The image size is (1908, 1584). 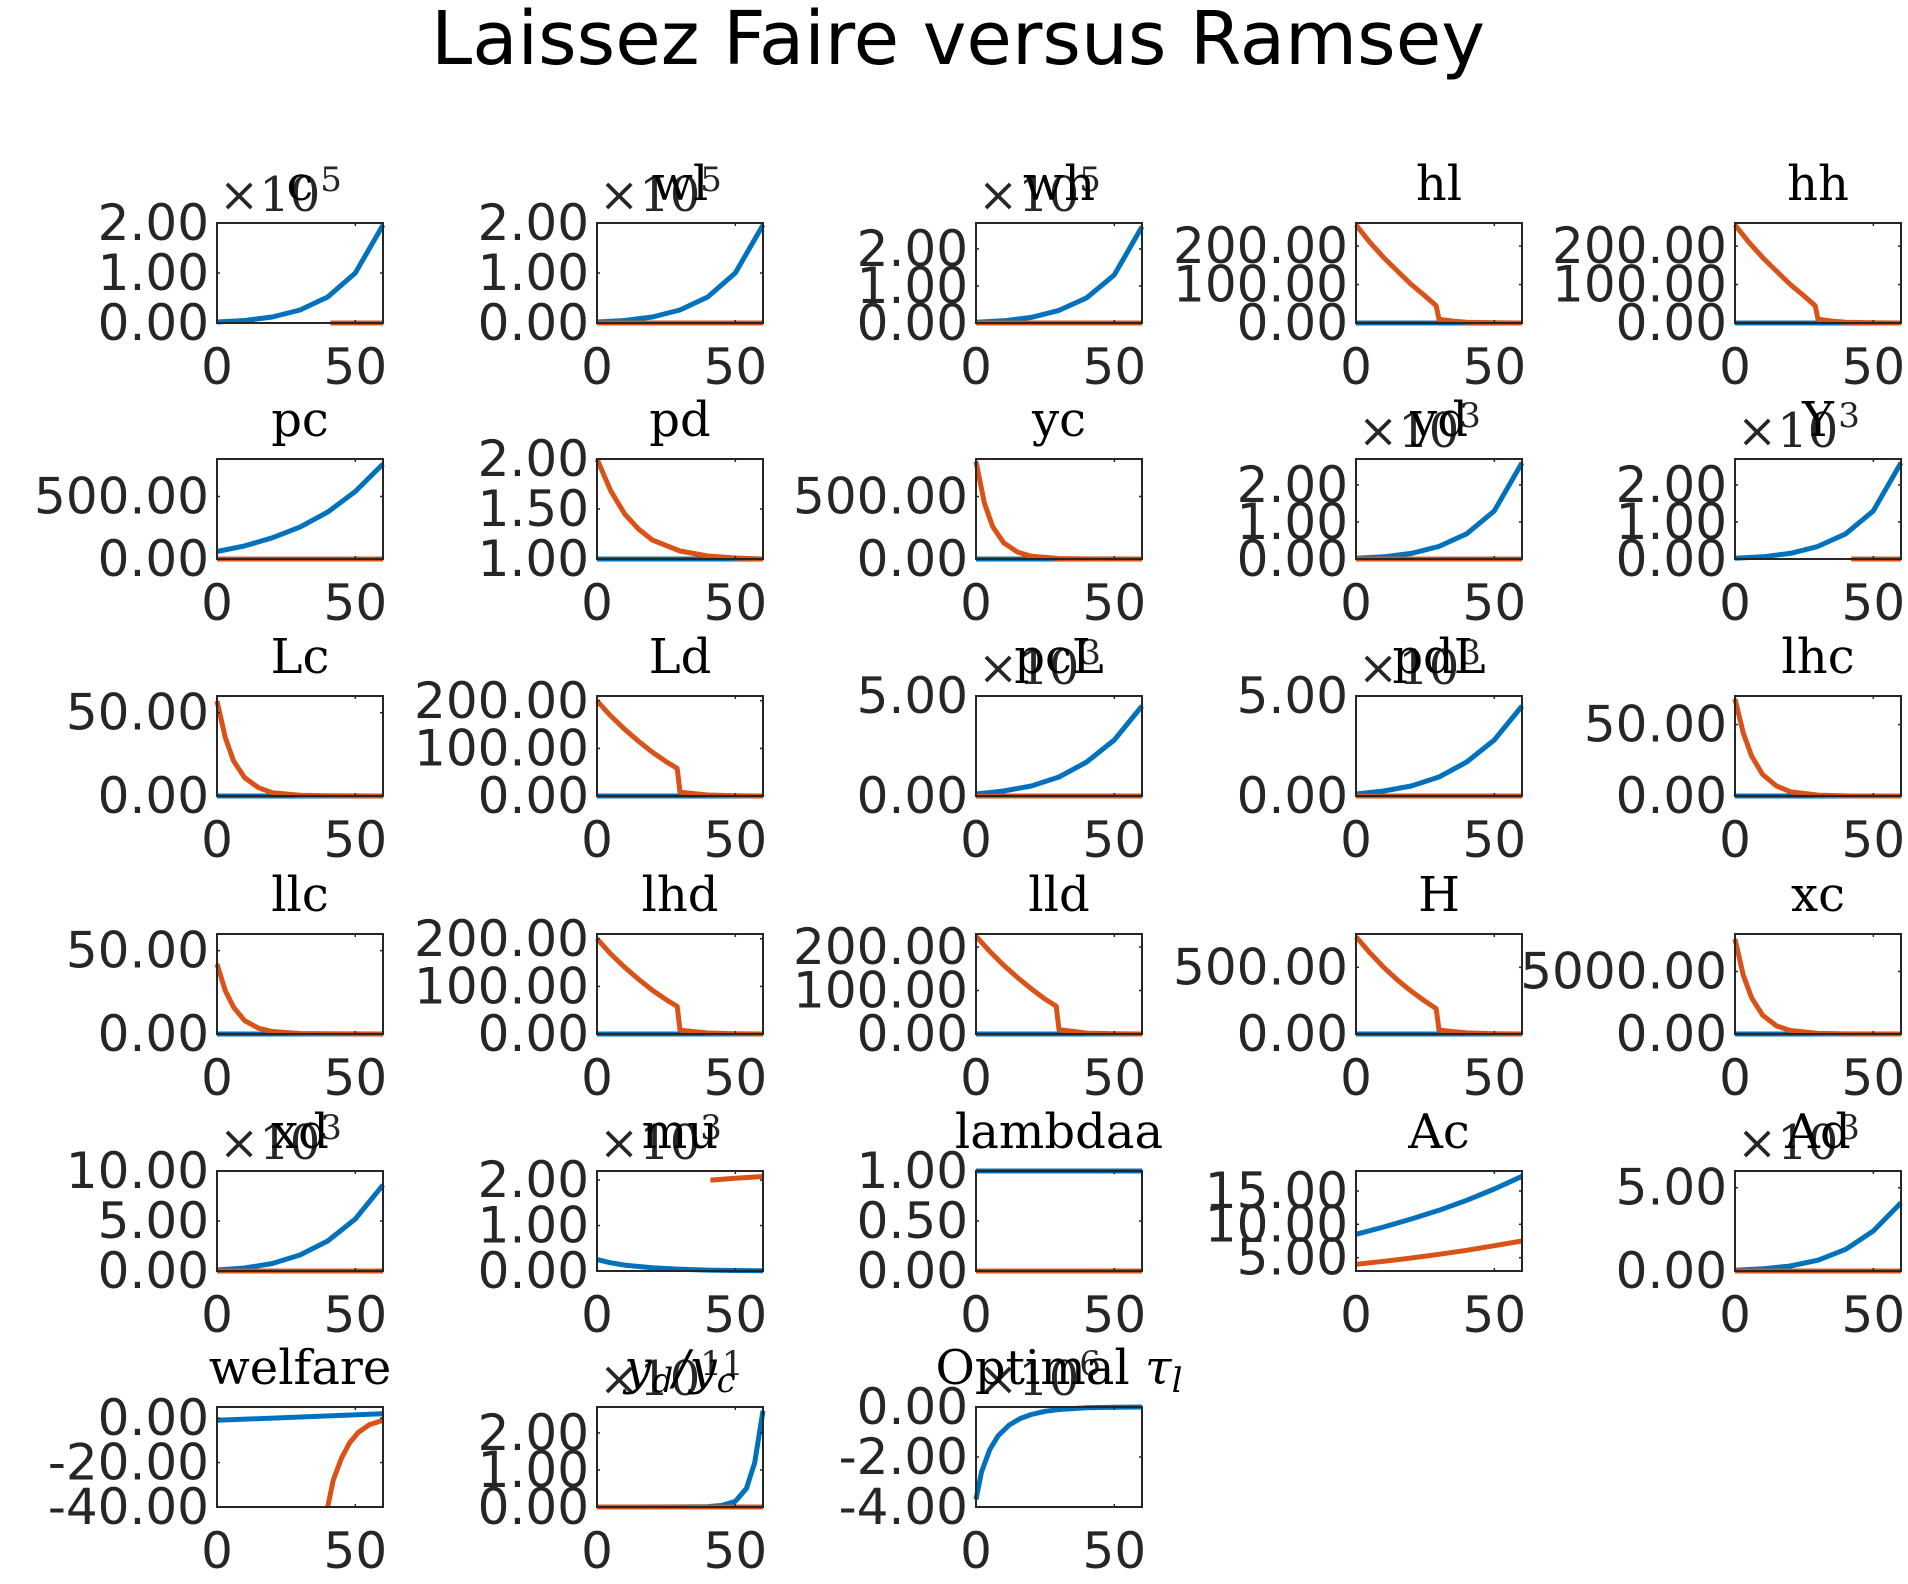 I want to click on subplot-title: pd, so click(x=679, y=420).